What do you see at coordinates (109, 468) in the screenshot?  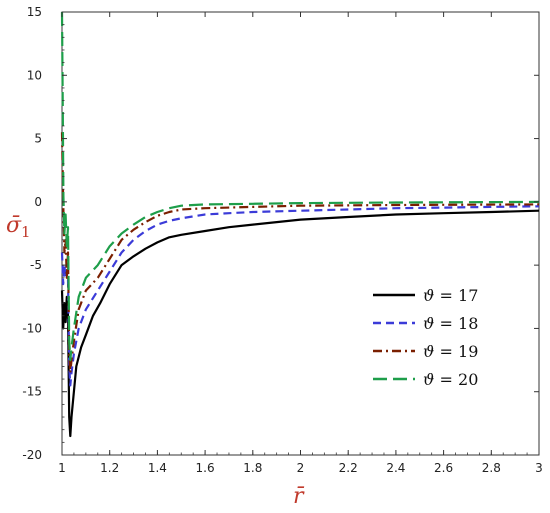 I see `x-tick-label: 1.2` at bounding box center [109, 468].